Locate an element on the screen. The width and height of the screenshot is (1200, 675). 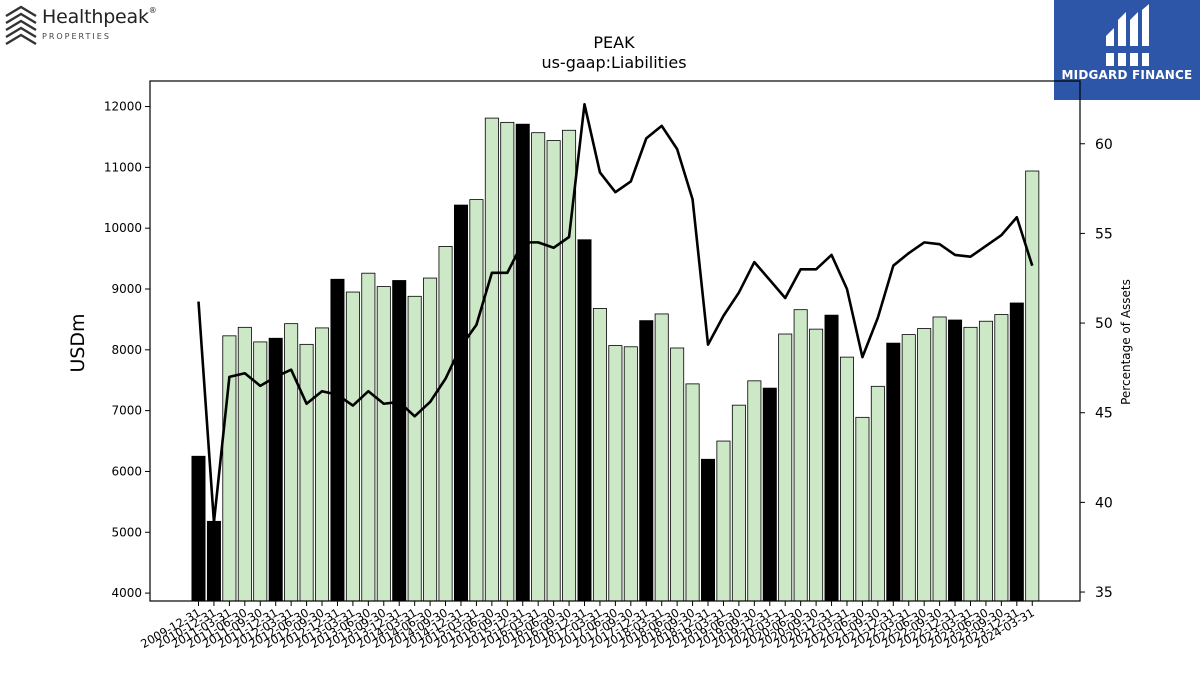
y-tick-label: 11000 is located at coordinates (123, 167).